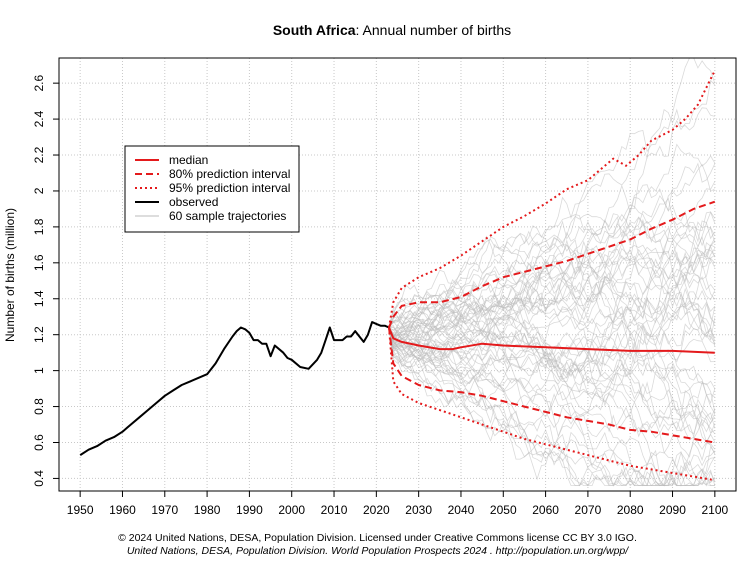 This screenshot has width=755, height=566. What do you see at coordinates (227, 216) in the screenshot?
I see `legend-label: 60 sample trajectories` at bounding box center [227, 216].